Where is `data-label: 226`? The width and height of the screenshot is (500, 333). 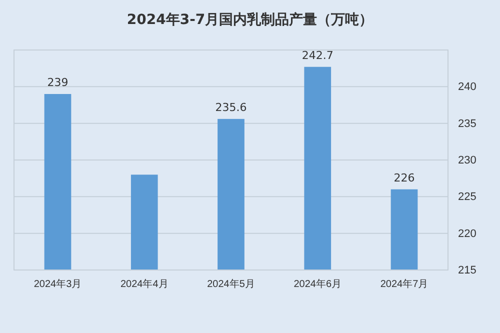 data-label: 226 is located at coordinates (404, 177).